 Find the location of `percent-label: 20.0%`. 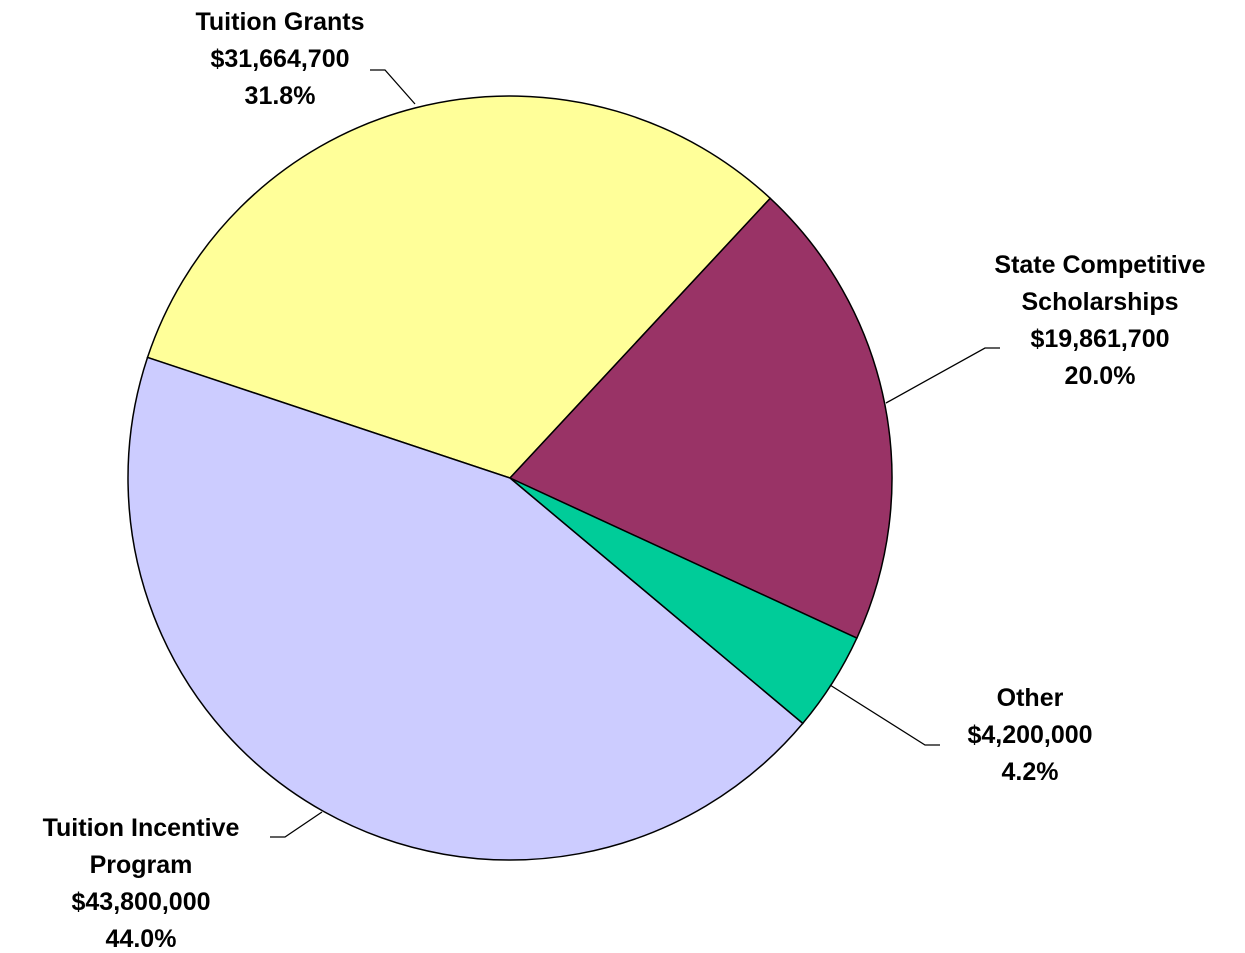

percent-label: 20.0% is located at coordinates (1100, 376).